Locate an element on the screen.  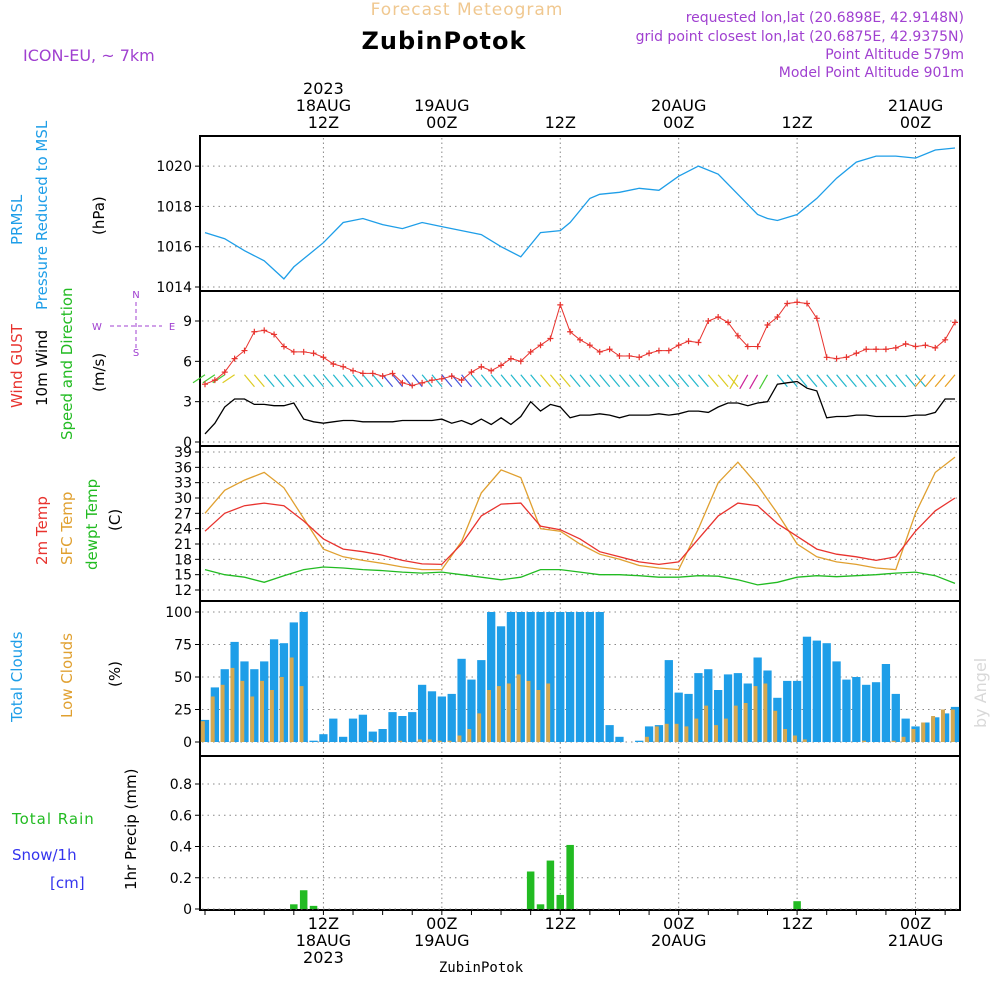
precip-tick-label: 0.8 is located at coordinates (181, 785).